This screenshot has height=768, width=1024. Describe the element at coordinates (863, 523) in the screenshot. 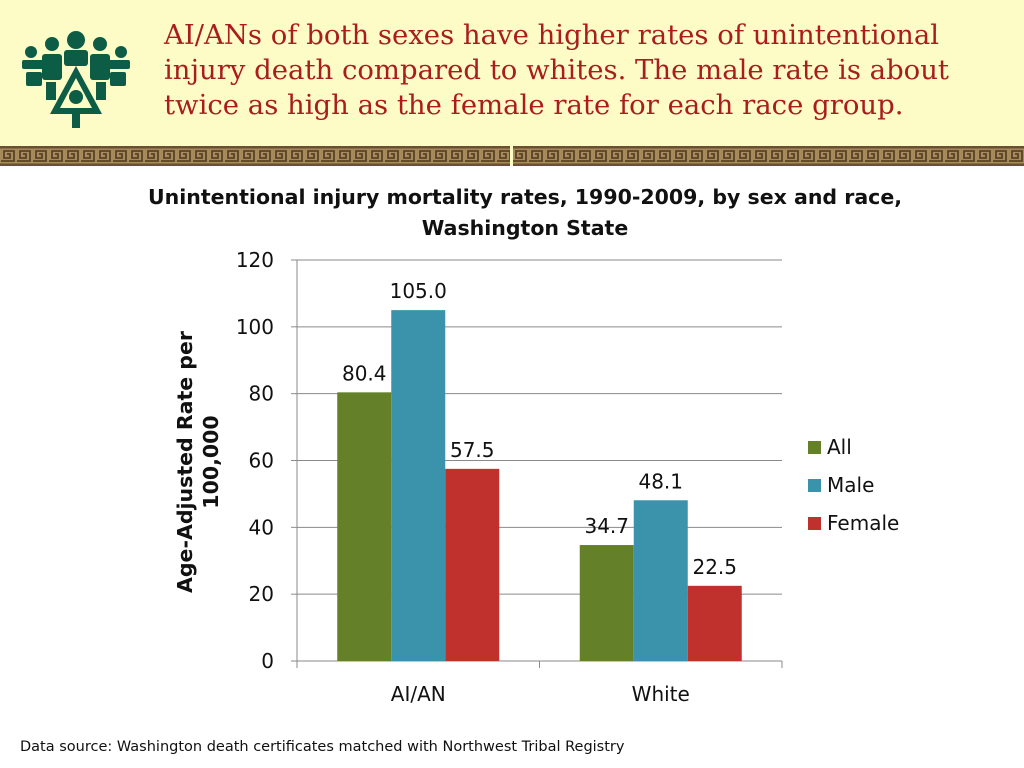

I see `legend-label-female: Female` at that location.